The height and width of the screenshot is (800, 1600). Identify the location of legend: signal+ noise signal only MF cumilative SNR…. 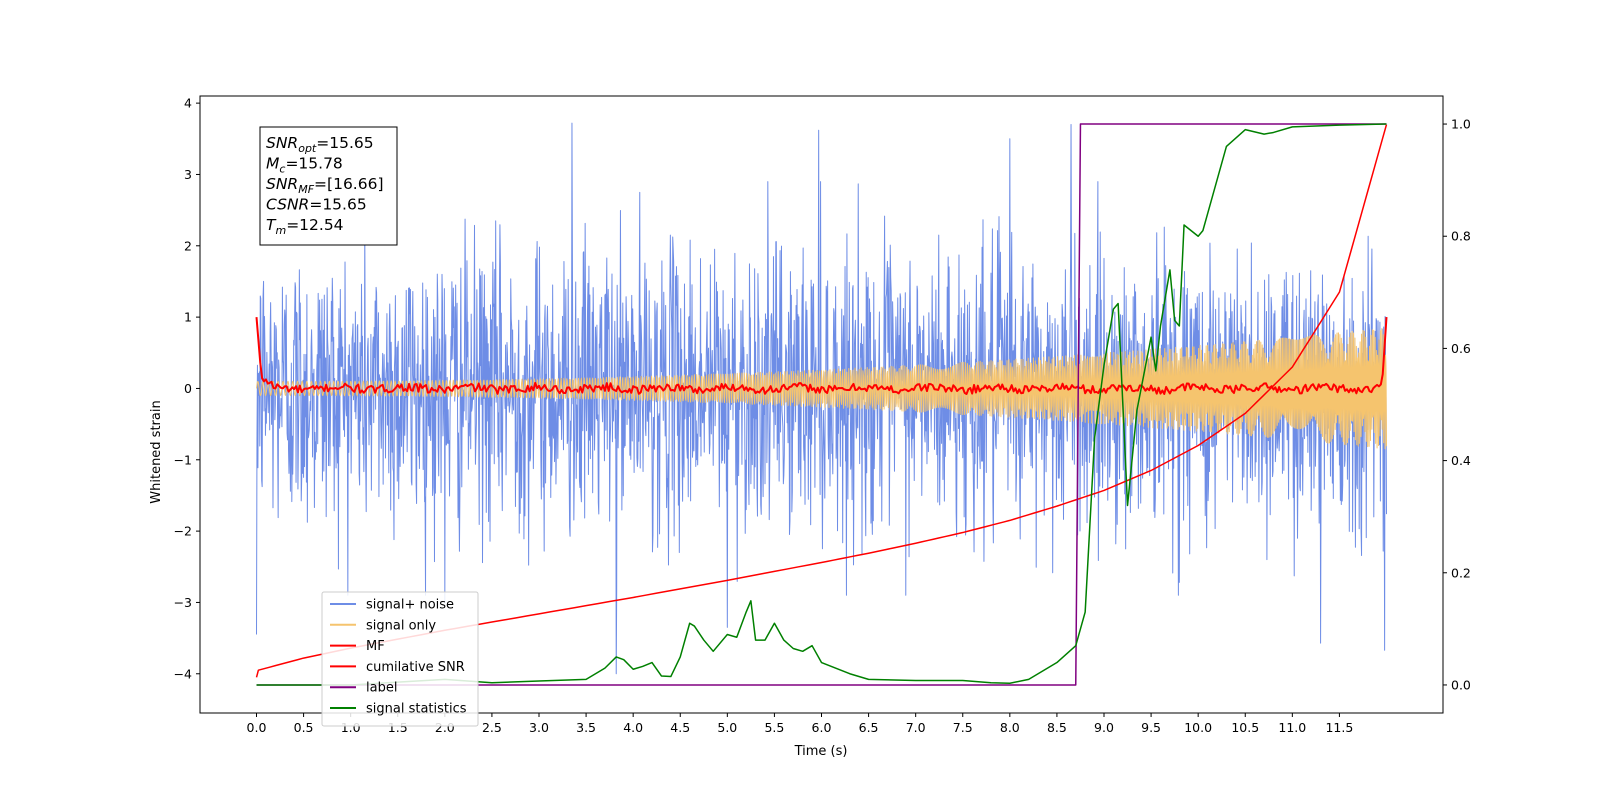
(400, 659).